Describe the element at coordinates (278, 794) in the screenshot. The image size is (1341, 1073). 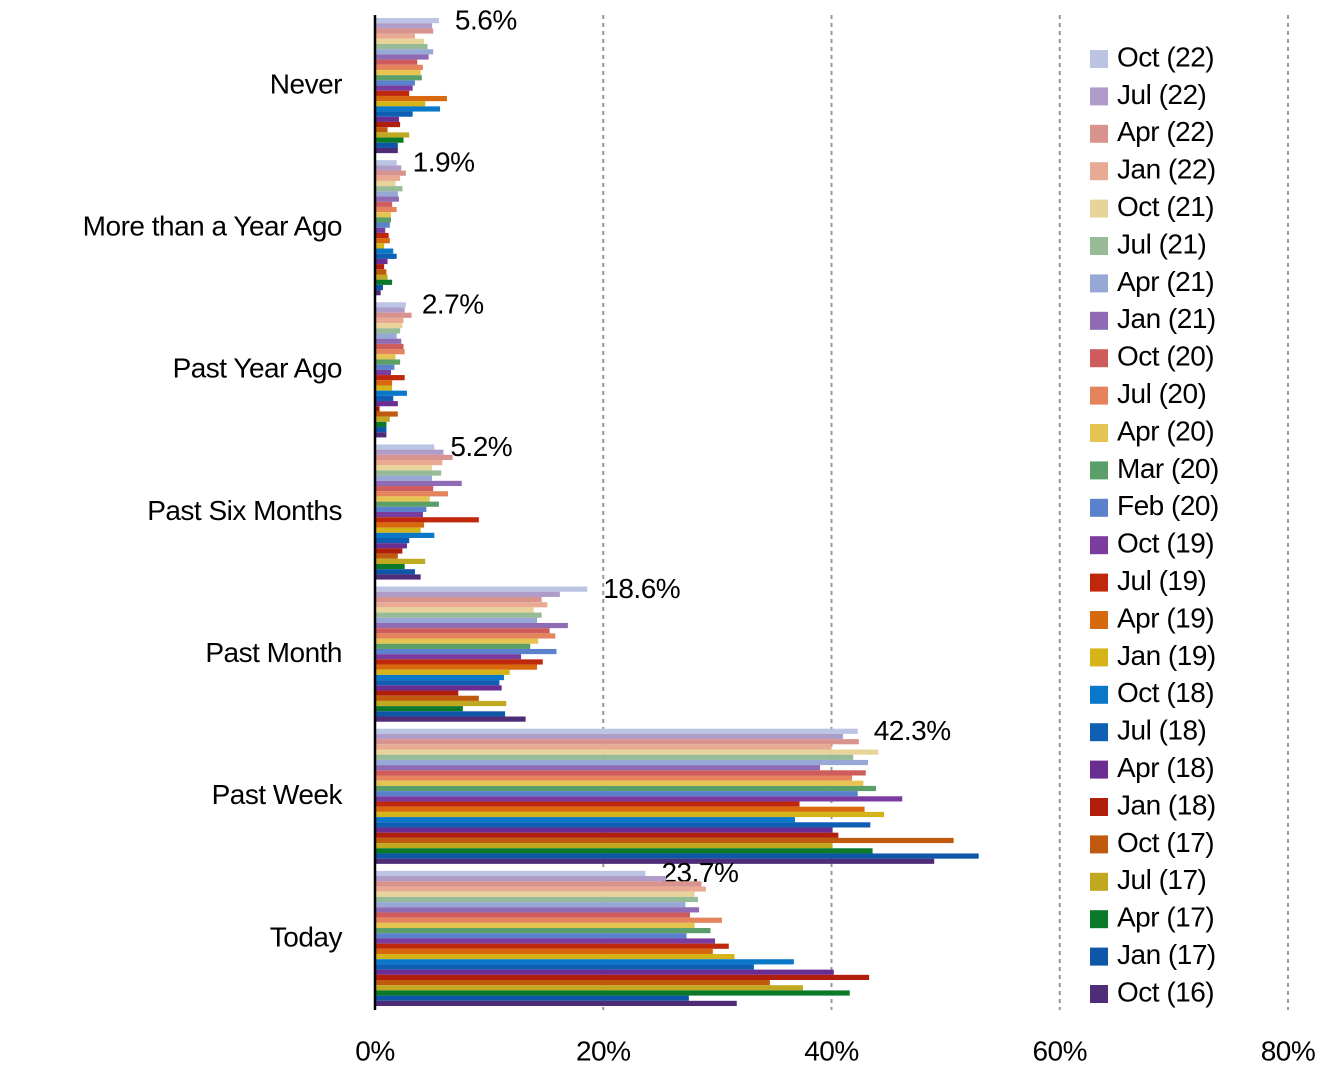
I see `y-tick-label: Past Week` at that location.